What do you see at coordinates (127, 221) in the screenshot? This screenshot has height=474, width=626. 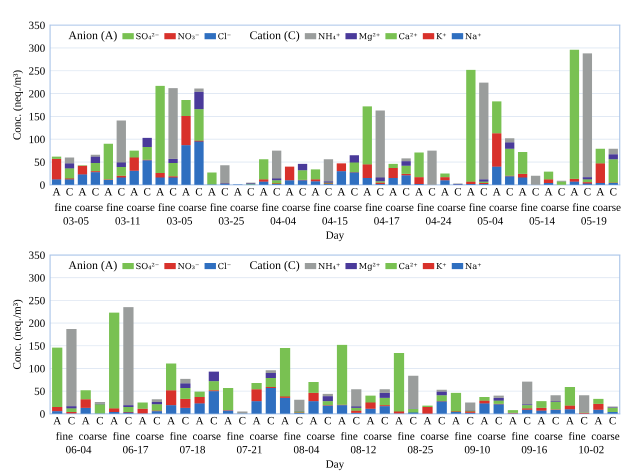 I see `text: 03-11` at bounding box center [127, 221].